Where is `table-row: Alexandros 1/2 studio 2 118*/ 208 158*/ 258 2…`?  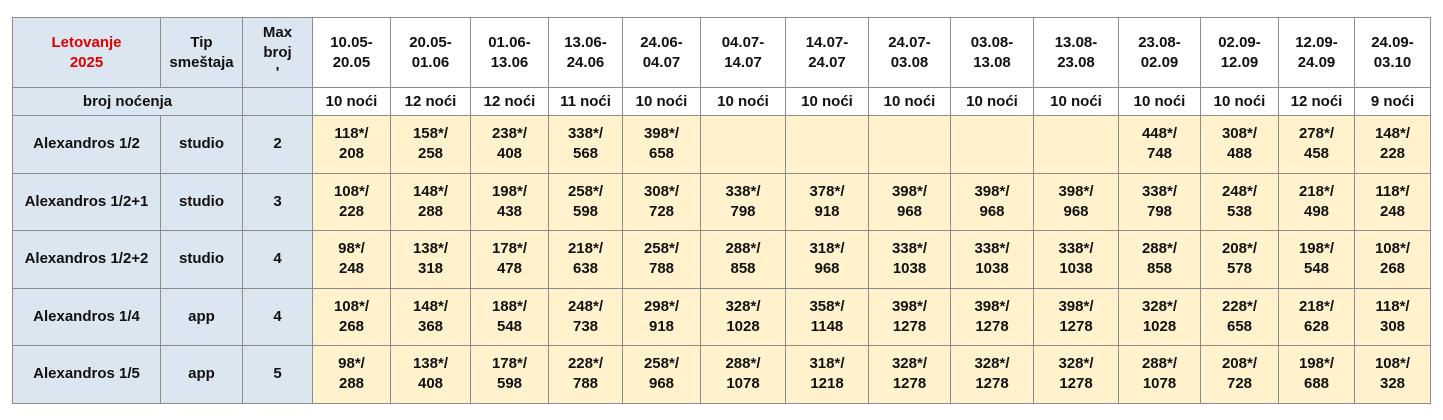 table-row: Alexandros 1/2 studio 2 118*/ 208 158*/ 258 2… is located at coordinates (721, 144).